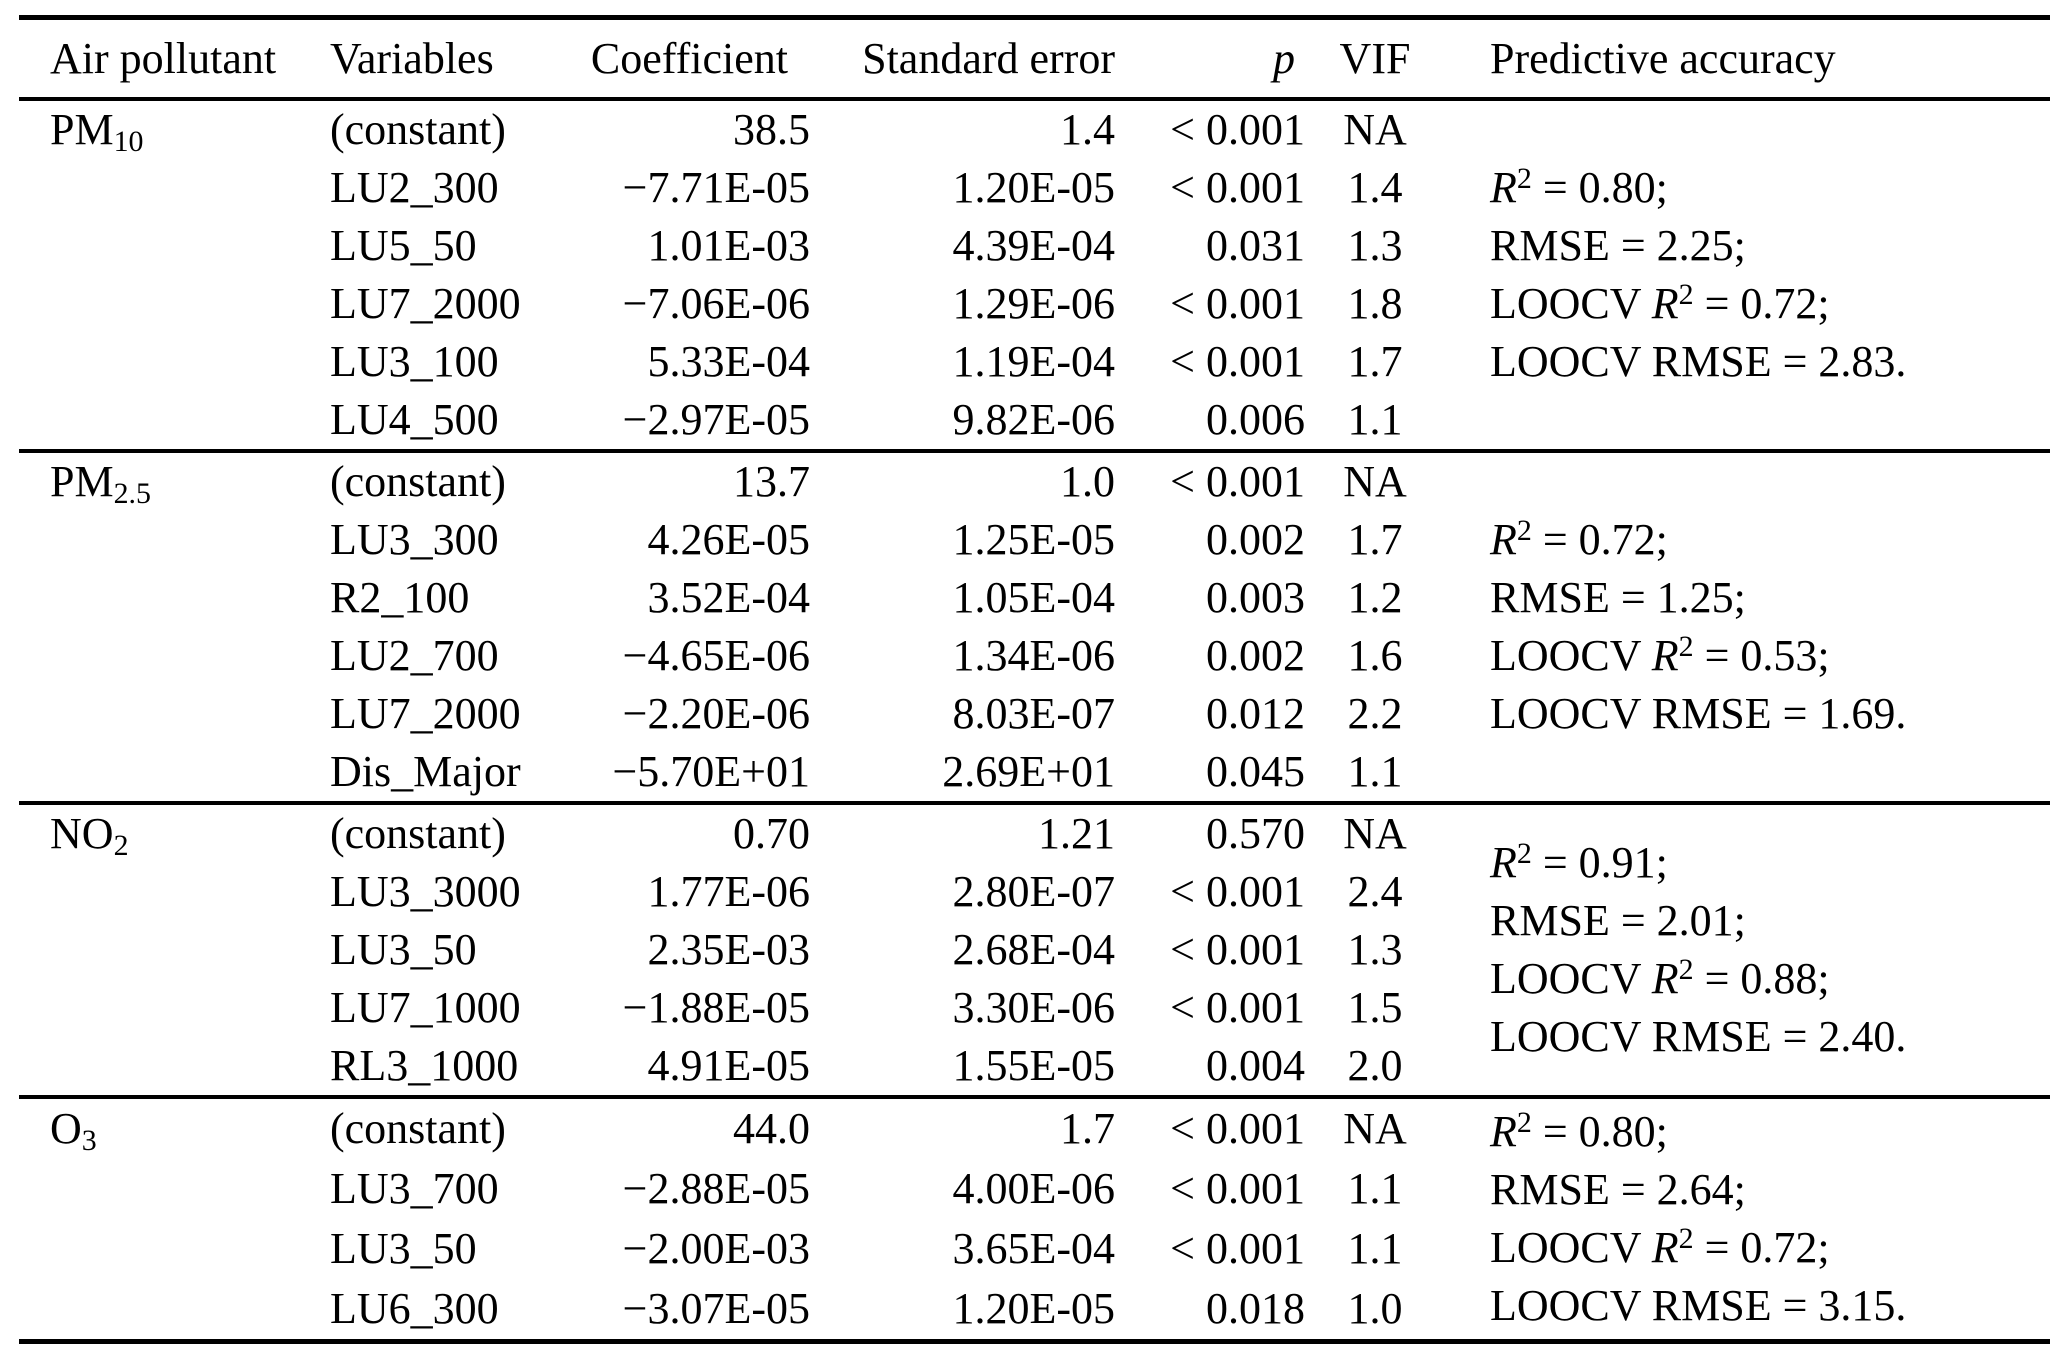 The image size is (2067, 1347). Describe the element at coordinates (1375, 713) in the screenshot. I see `cell-vif: 2.2` at that location.